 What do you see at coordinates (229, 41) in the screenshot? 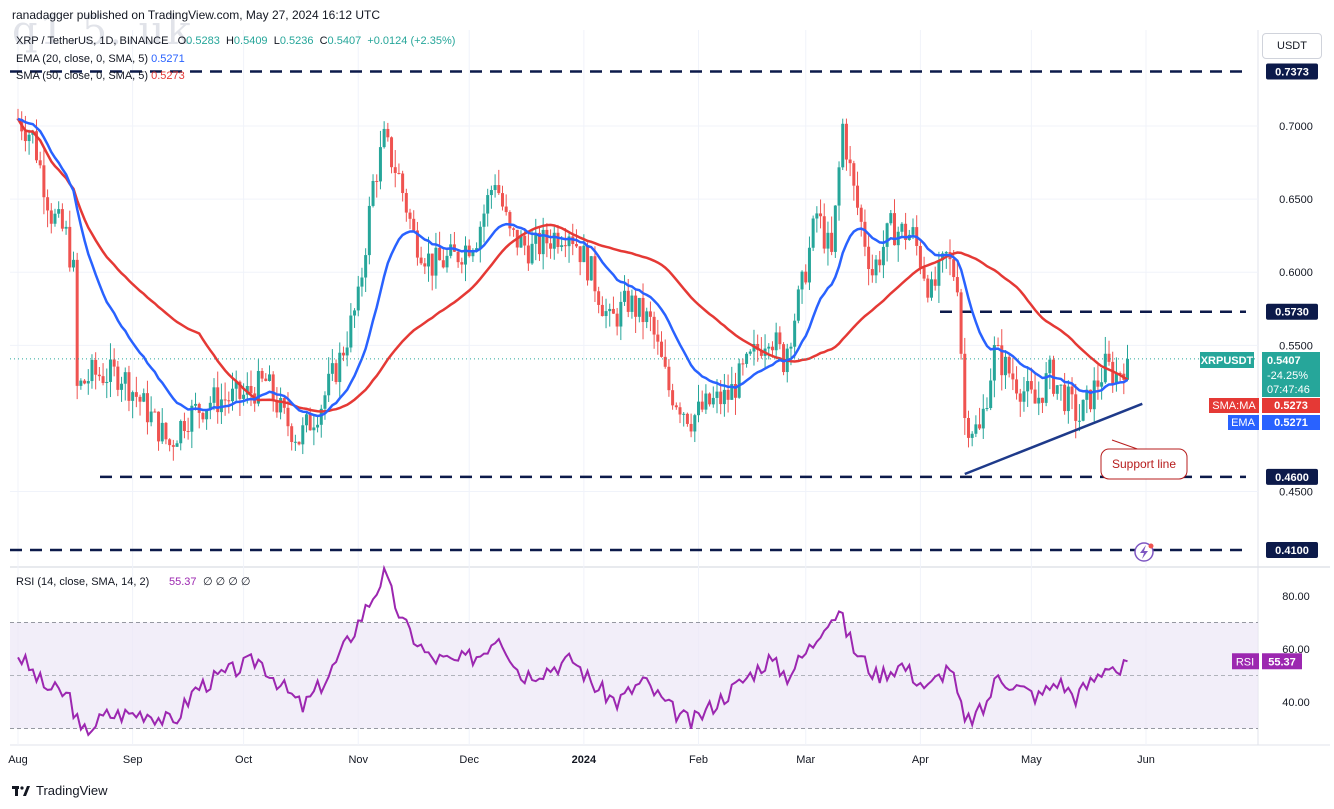
I see `high-label: H` at bounding box center [229, 41].